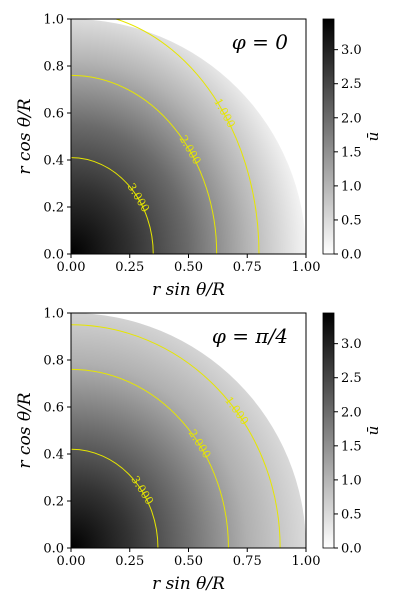 The height and width of the screenshot is (600, 400). I want to click on panel-annotation: φ = π/4, so click(250, 336).